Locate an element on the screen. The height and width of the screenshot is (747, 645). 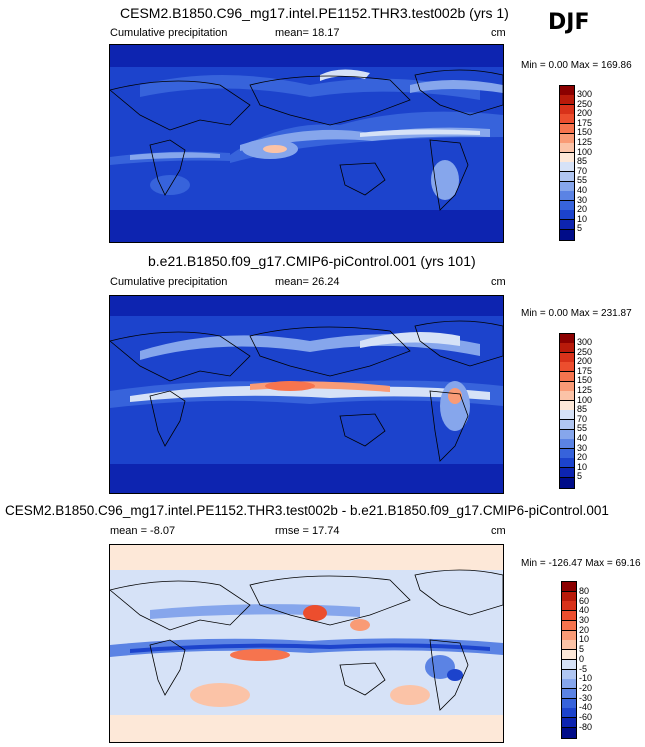
colorbar-tick-label: -30 is located at coordinates (586, 698).